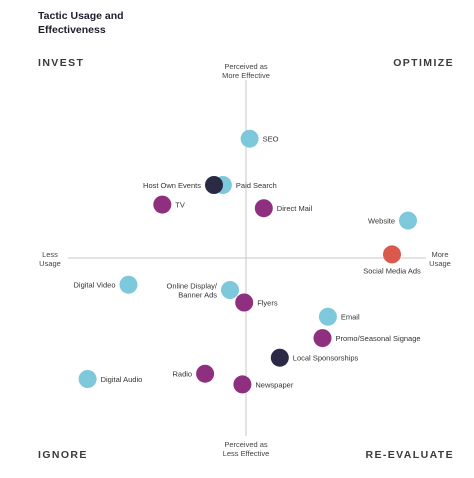  Describe the element at coordinates (322, 338) in the screenshot. I see `point-promo-seasonal-signage` at that location.